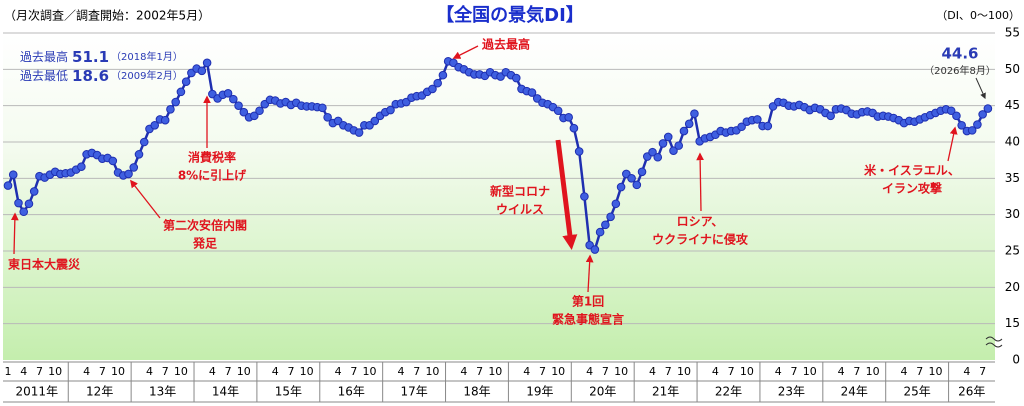 This screenshot has height=406, width=1024. Describe the element at coordinates (44, 264) in the screenshot. I see `annotation: 東日本大震災` at that location.